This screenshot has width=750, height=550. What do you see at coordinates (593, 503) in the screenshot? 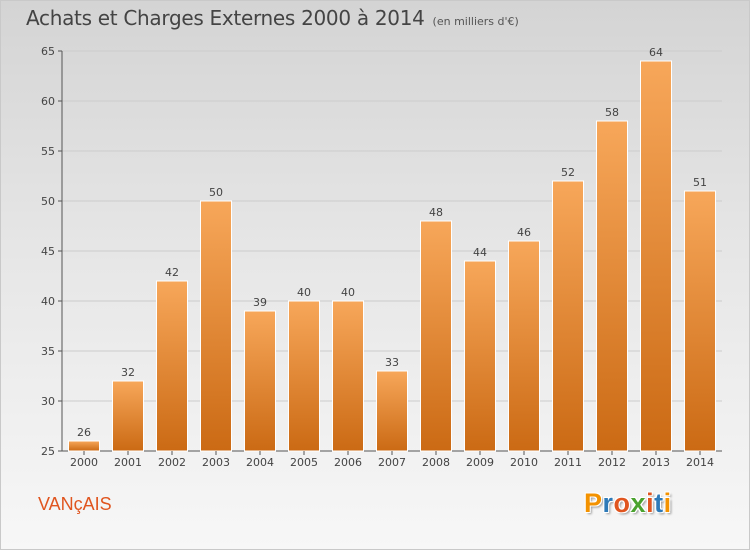
I see `logo-letter: P` at bounding box center [593, 503].